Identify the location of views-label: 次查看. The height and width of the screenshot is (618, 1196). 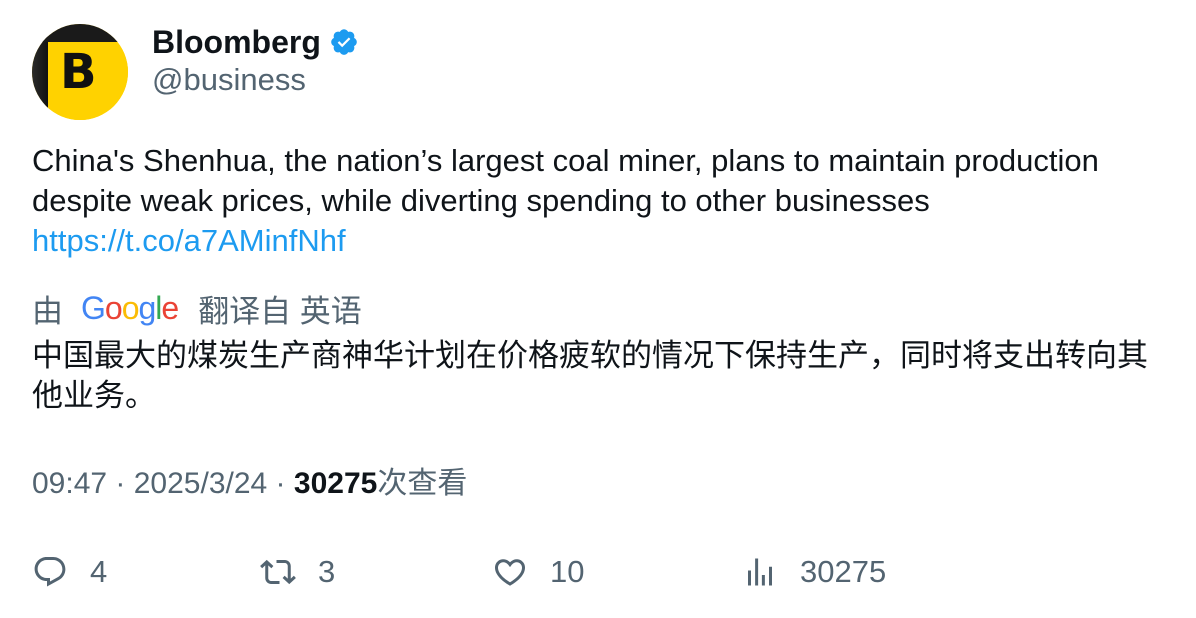
(422, 483).